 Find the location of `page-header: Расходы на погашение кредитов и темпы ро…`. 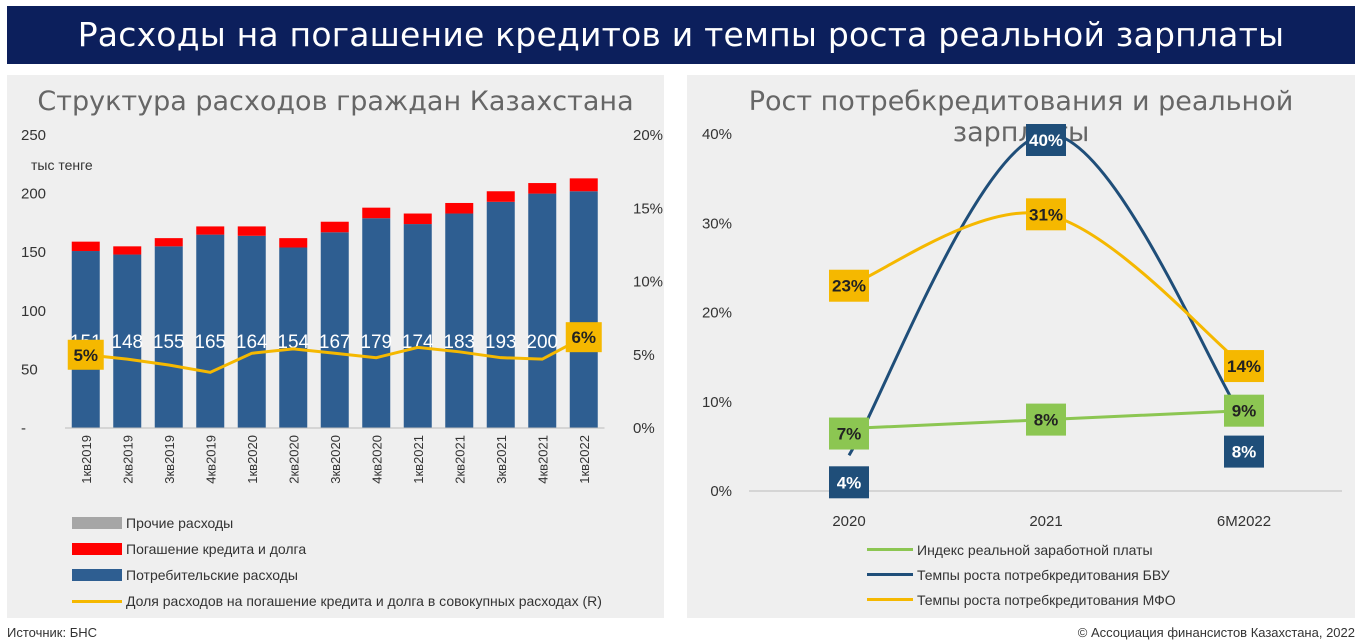

page-header: Расходы на погашение кредитов и темпы ро… is located at coordinates (681, 35).